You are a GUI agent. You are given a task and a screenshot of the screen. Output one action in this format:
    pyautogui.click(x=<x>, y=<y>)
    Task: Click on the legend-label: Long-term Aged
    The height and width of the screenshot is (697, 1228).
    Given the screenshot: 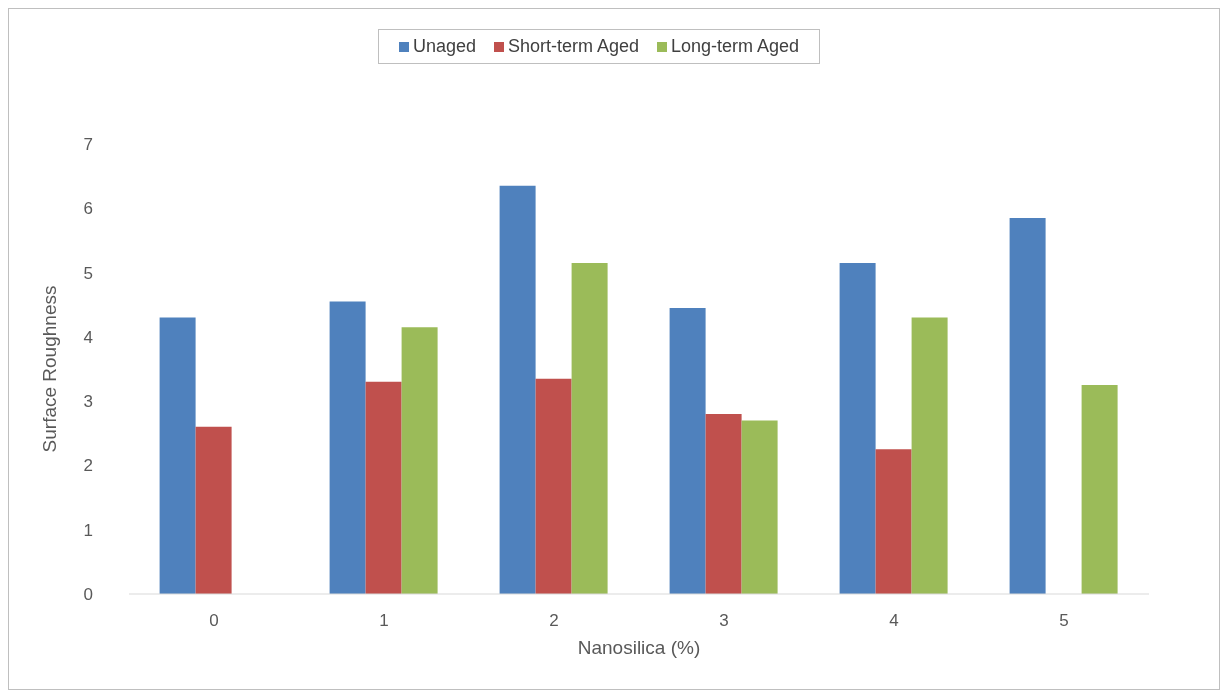 What is the action you would take?
    pyautogui.click(x=735, y=46)
    